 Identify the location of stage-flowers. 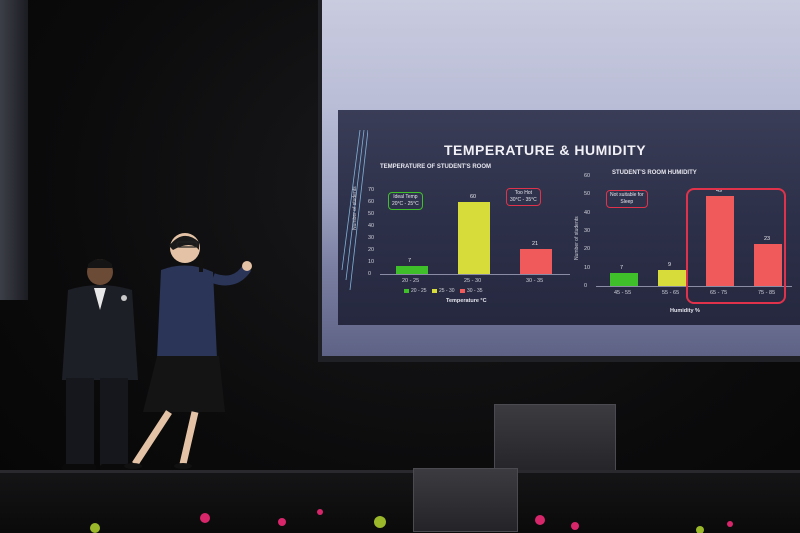
(411, 521).